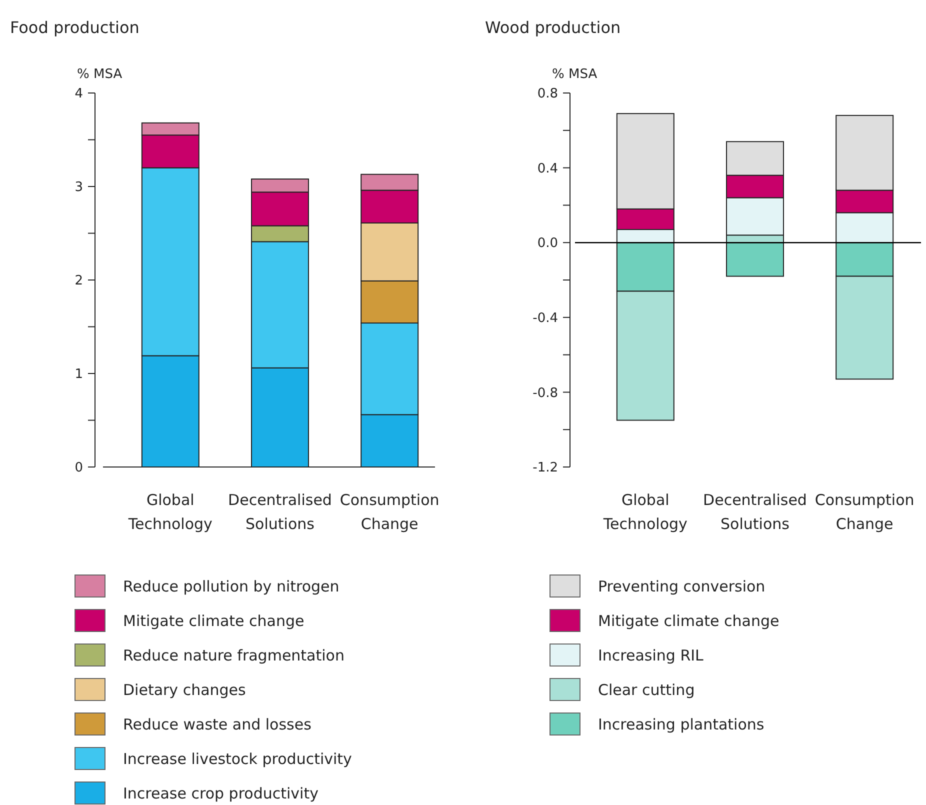 The height and width of the screenshot is (805, 926). I want to click on y-tick-label: 1, so click(78, 374).